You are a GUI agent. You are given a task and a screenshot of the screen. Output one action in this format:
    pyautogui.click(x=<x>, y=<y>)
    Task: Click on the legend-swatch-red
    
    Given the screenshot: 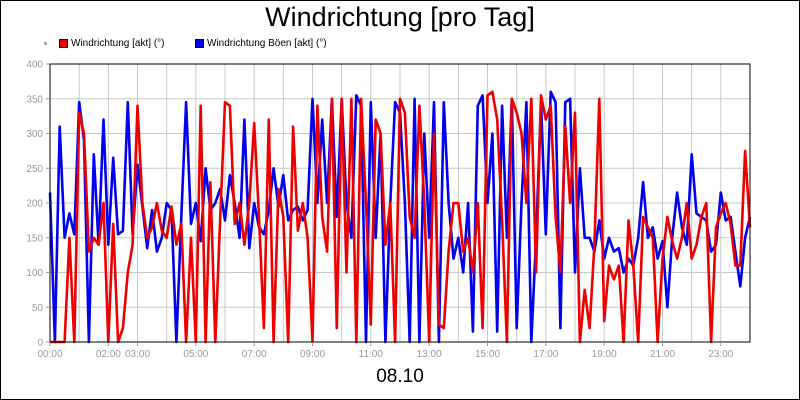 What is the action you would take?
    pyautogui.click(x=63, y=43)
    